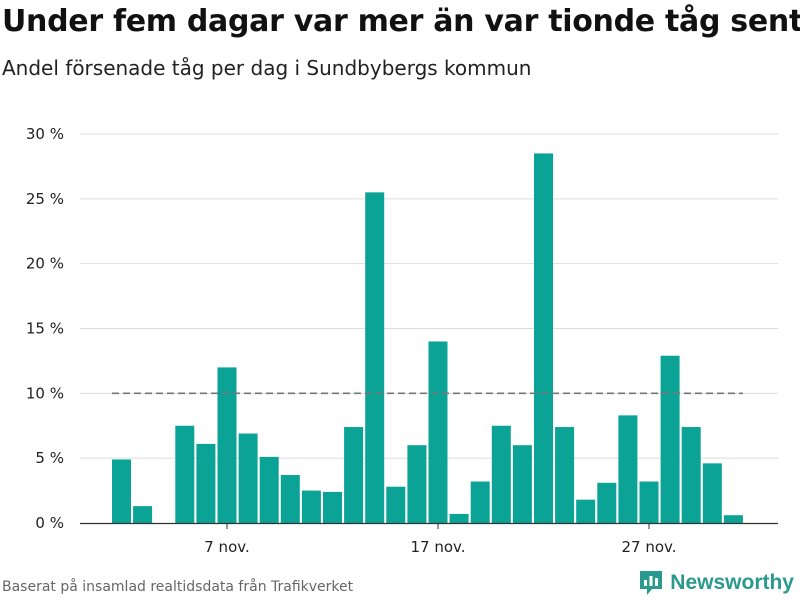  What do you see at coordinates (49, 458) in the screenshot?
I see `y-tick-label: 5 %` at bounding box center [49, 458].